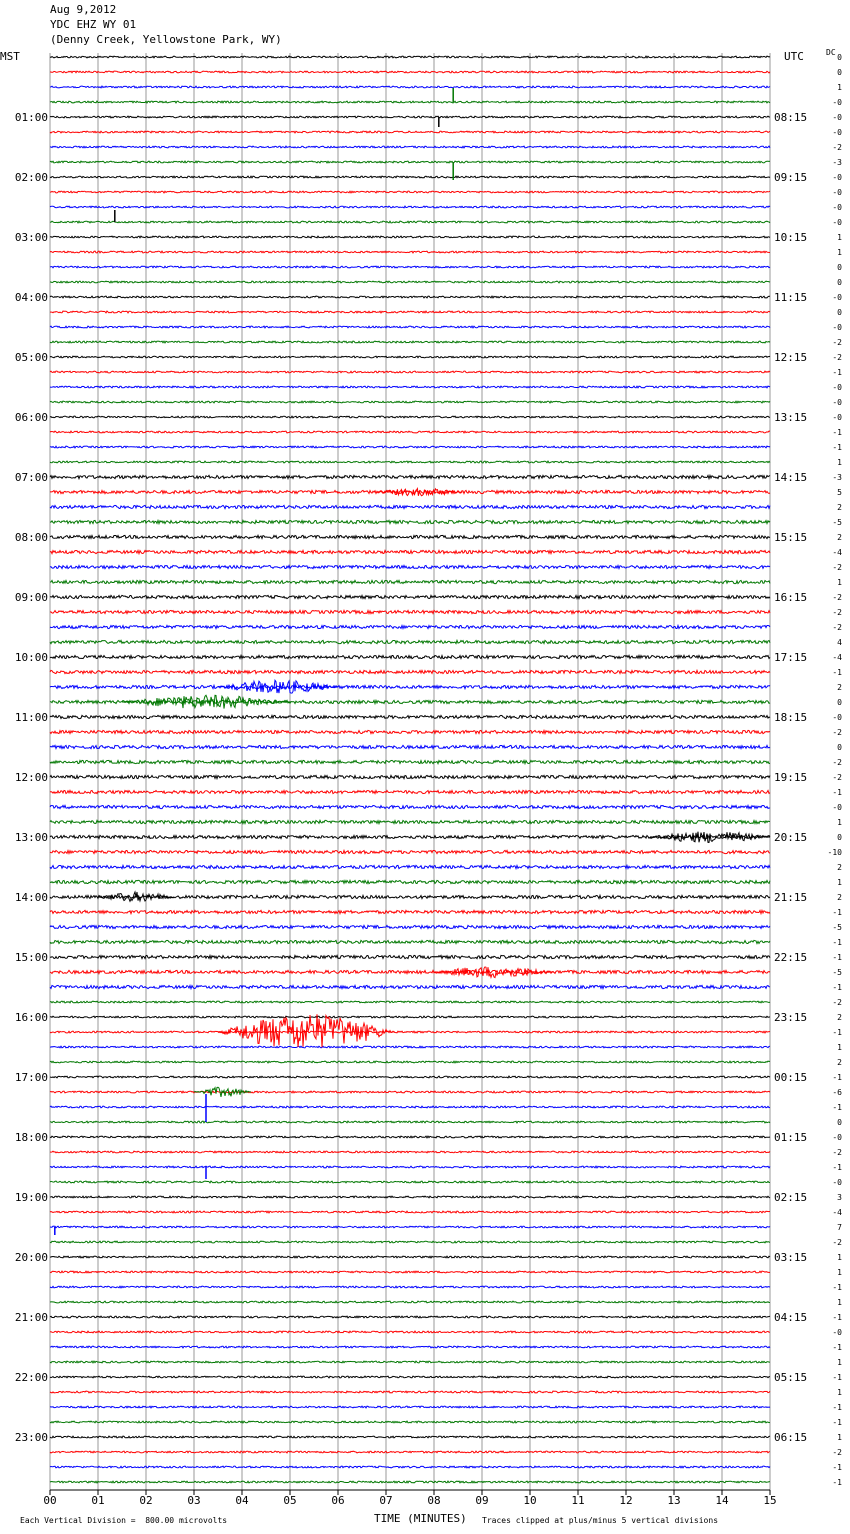 This screenshot has height=1534, width=850. I want to click on left-hour-label: 09:00, so click(31, 597).